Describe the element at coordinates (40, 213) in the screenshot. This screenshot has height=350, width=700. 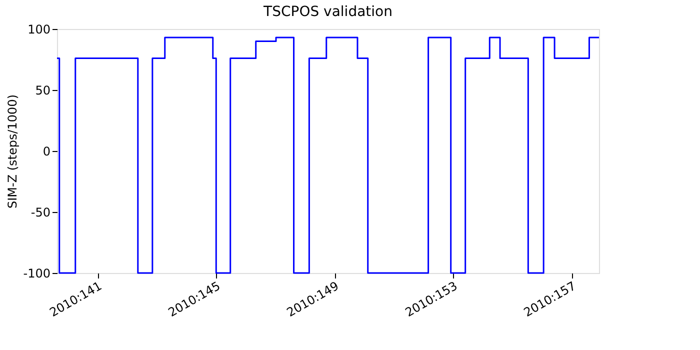
I see `y-tick-label: -50` at that location.